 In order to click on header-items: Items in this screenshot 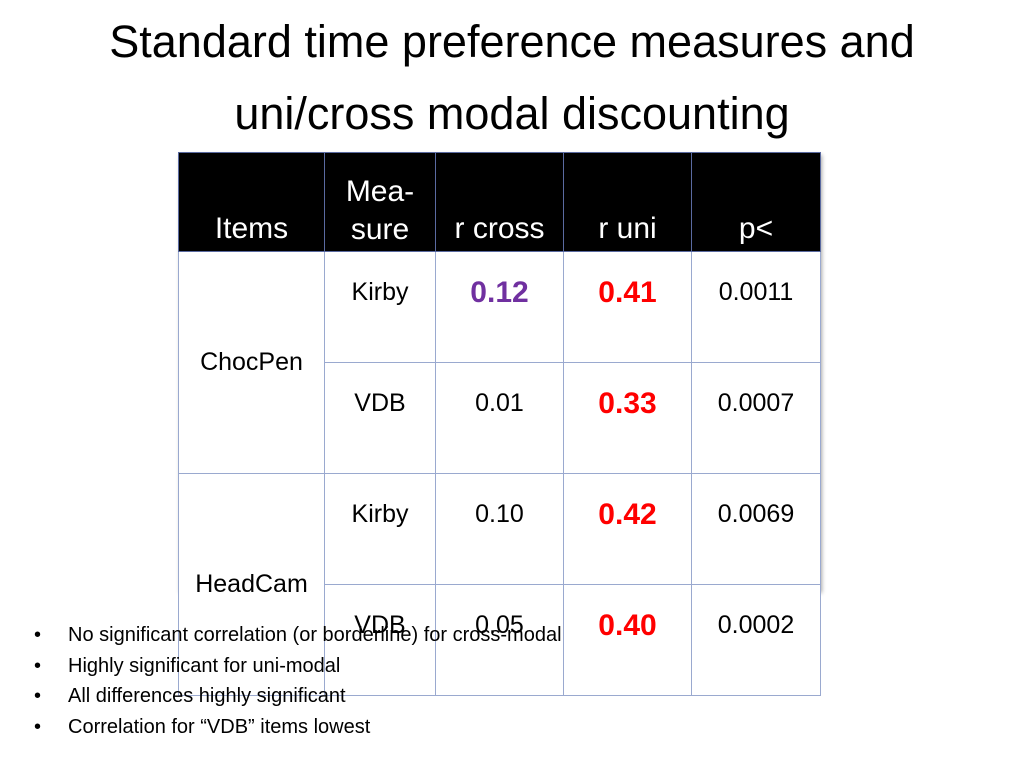, I will do `click(251, 202)`.